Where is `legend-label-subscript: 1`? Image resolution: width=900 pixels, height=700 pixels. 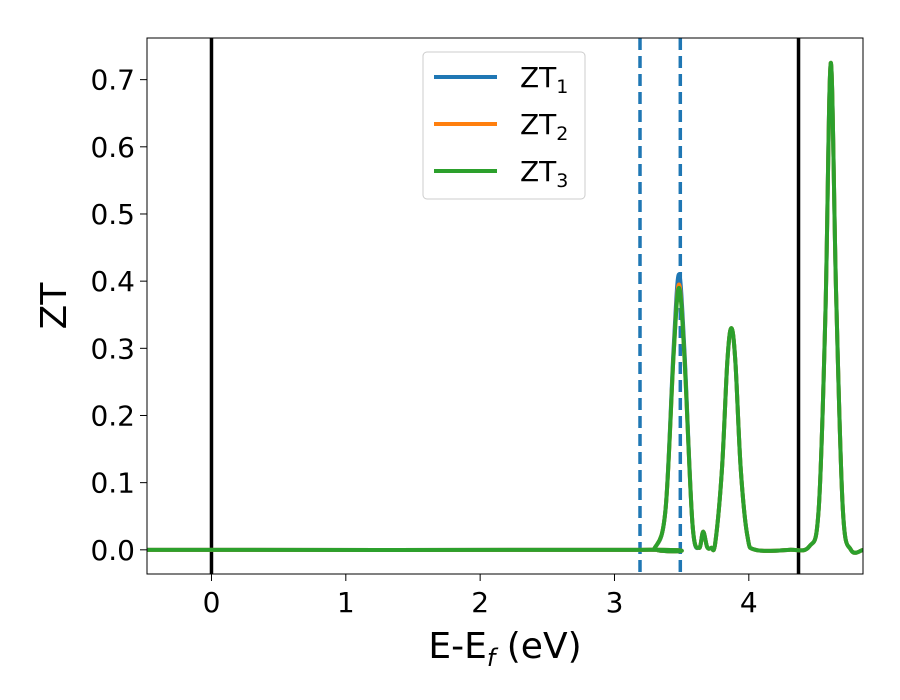
legend-label-subscript: 1 is located at coordinates (562, 87).